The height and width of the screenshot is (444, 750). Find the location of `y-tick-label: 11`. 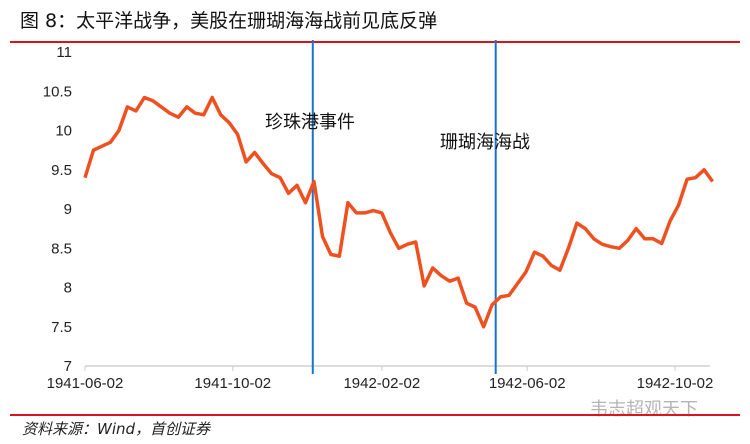

y-tick-label: 11 is located at coordinates (64, 52).